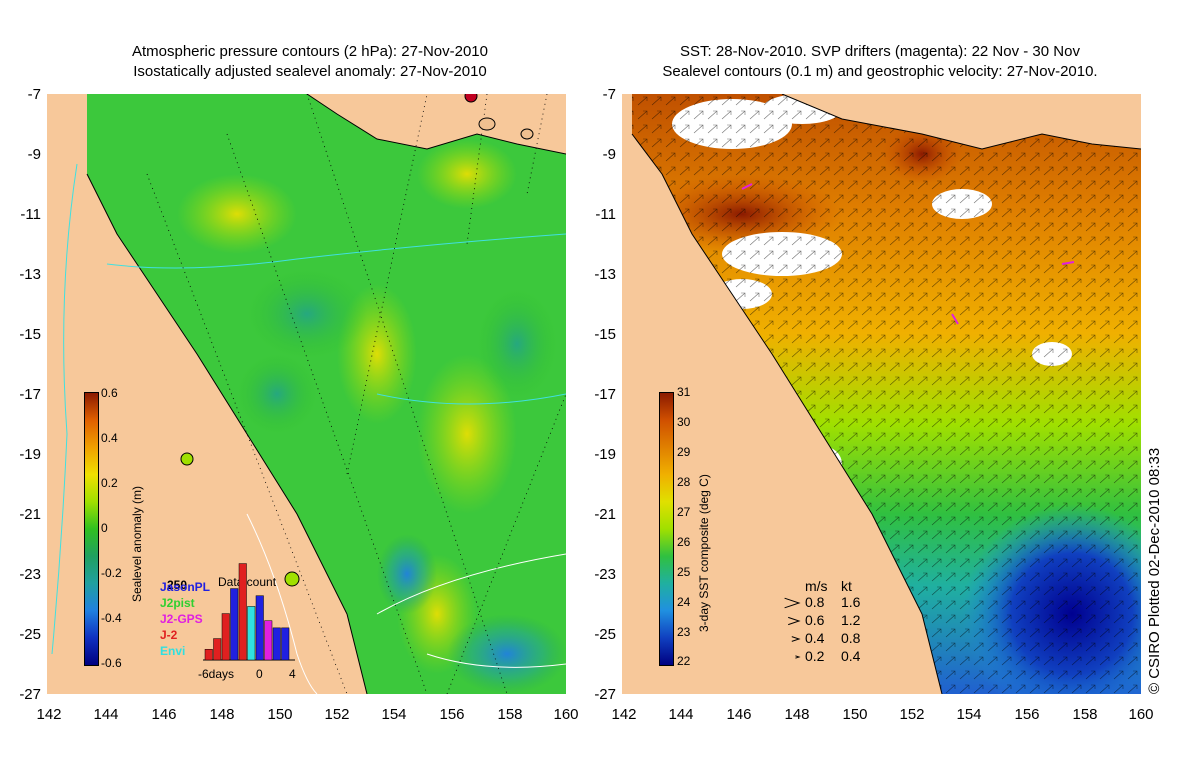  What do you see at coordinates (111, 663) in the screenshot?
I see `left-cb-tick: -0.6` at bounding box center [111, 663].